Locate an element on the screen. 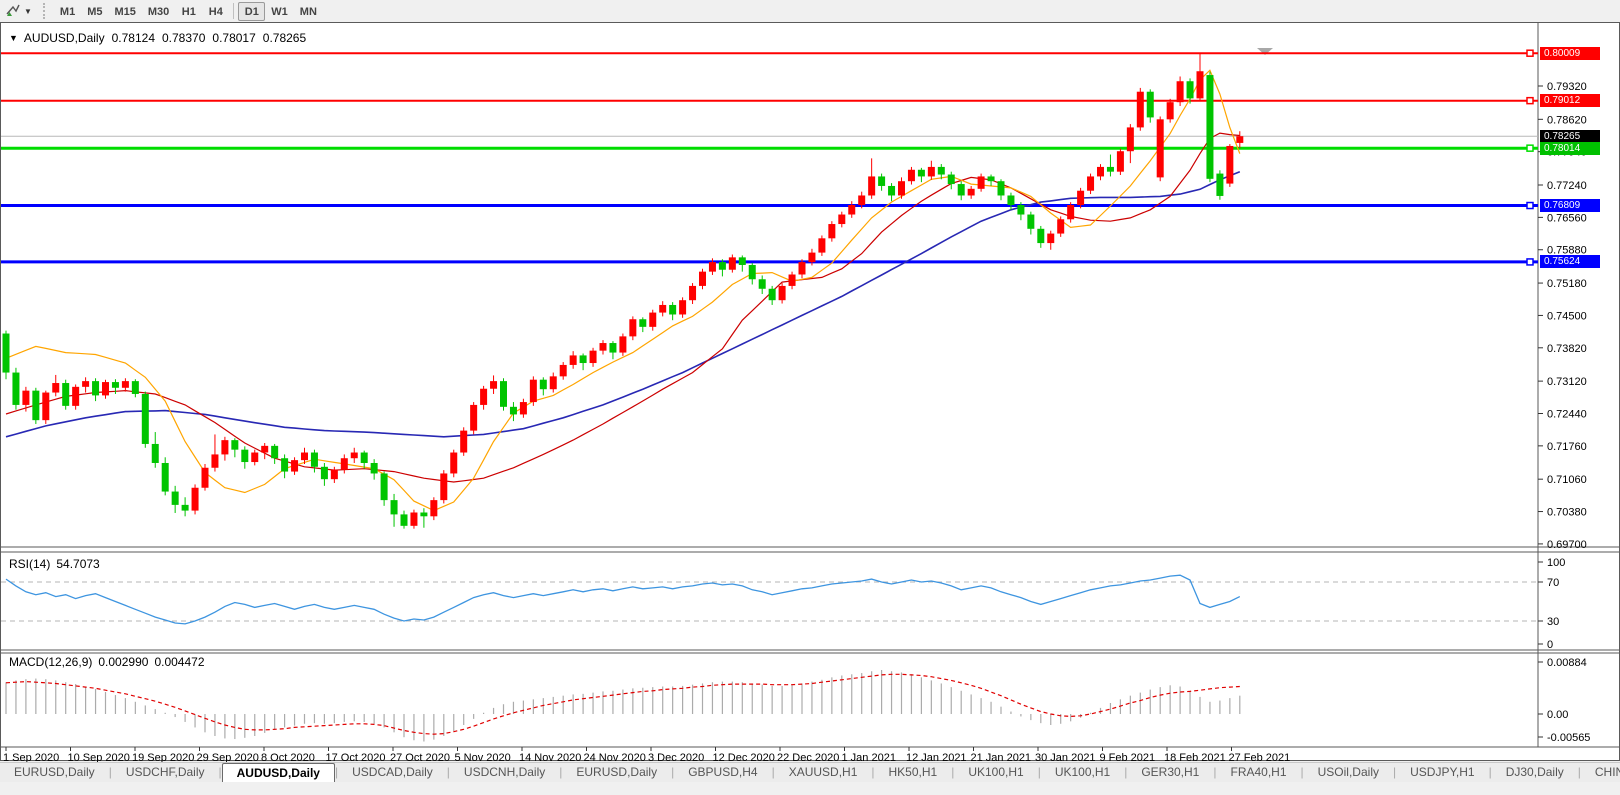 This screenshot has height=795, width=1620. toolbar: ▼ M1 M5 M15 M30 H1 H4 D1 W1 MN is located at coordinates (810, 11).